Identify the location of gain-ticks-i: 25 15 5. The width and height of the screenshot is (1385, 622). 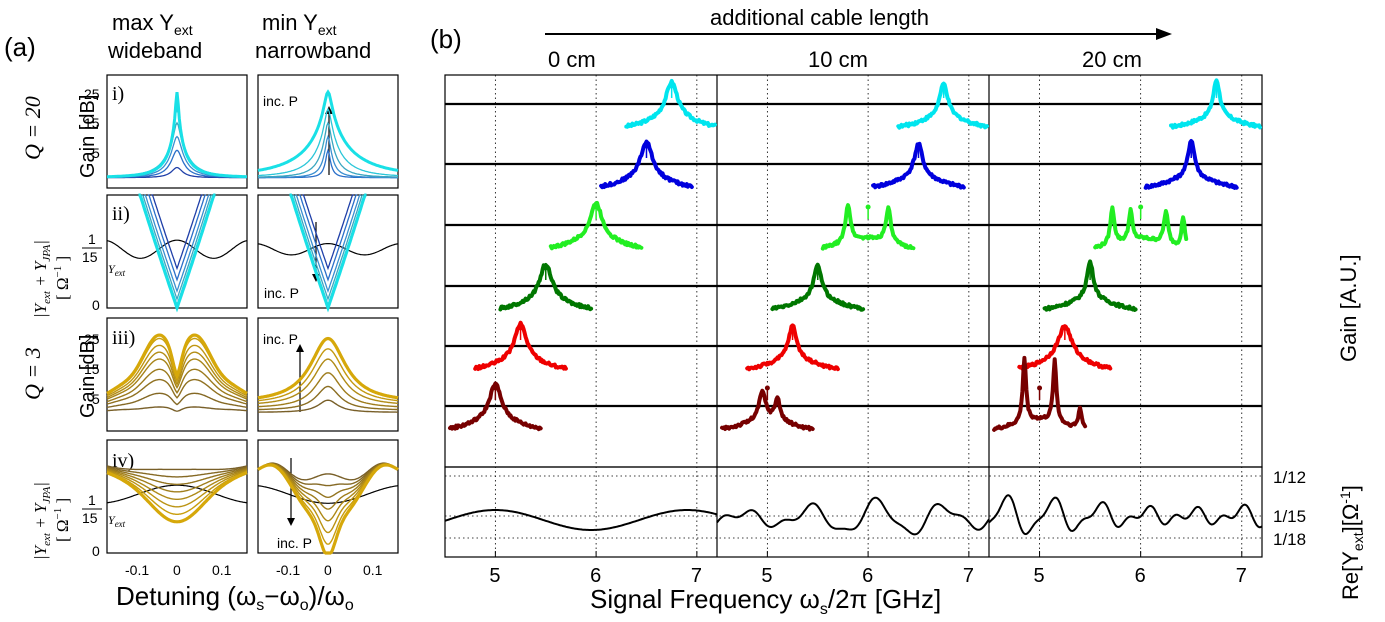
(92, 123).